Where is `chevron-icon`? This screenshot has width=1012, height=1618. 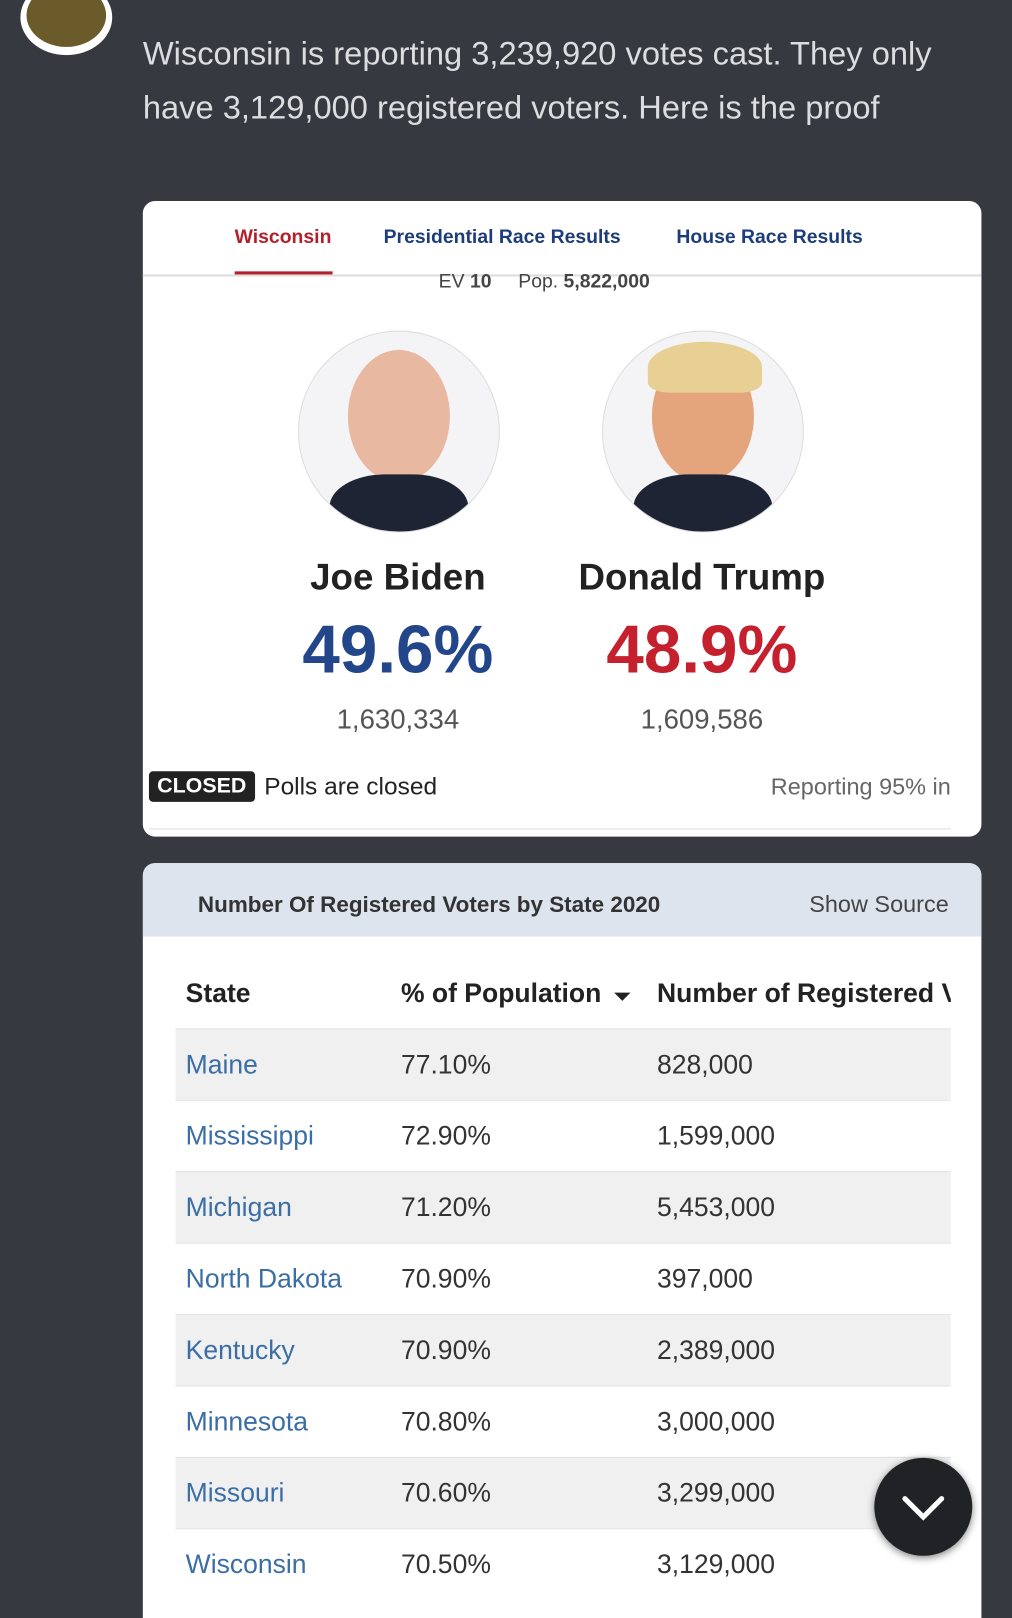
chevron-icon is located at coordinates (923, 1508).